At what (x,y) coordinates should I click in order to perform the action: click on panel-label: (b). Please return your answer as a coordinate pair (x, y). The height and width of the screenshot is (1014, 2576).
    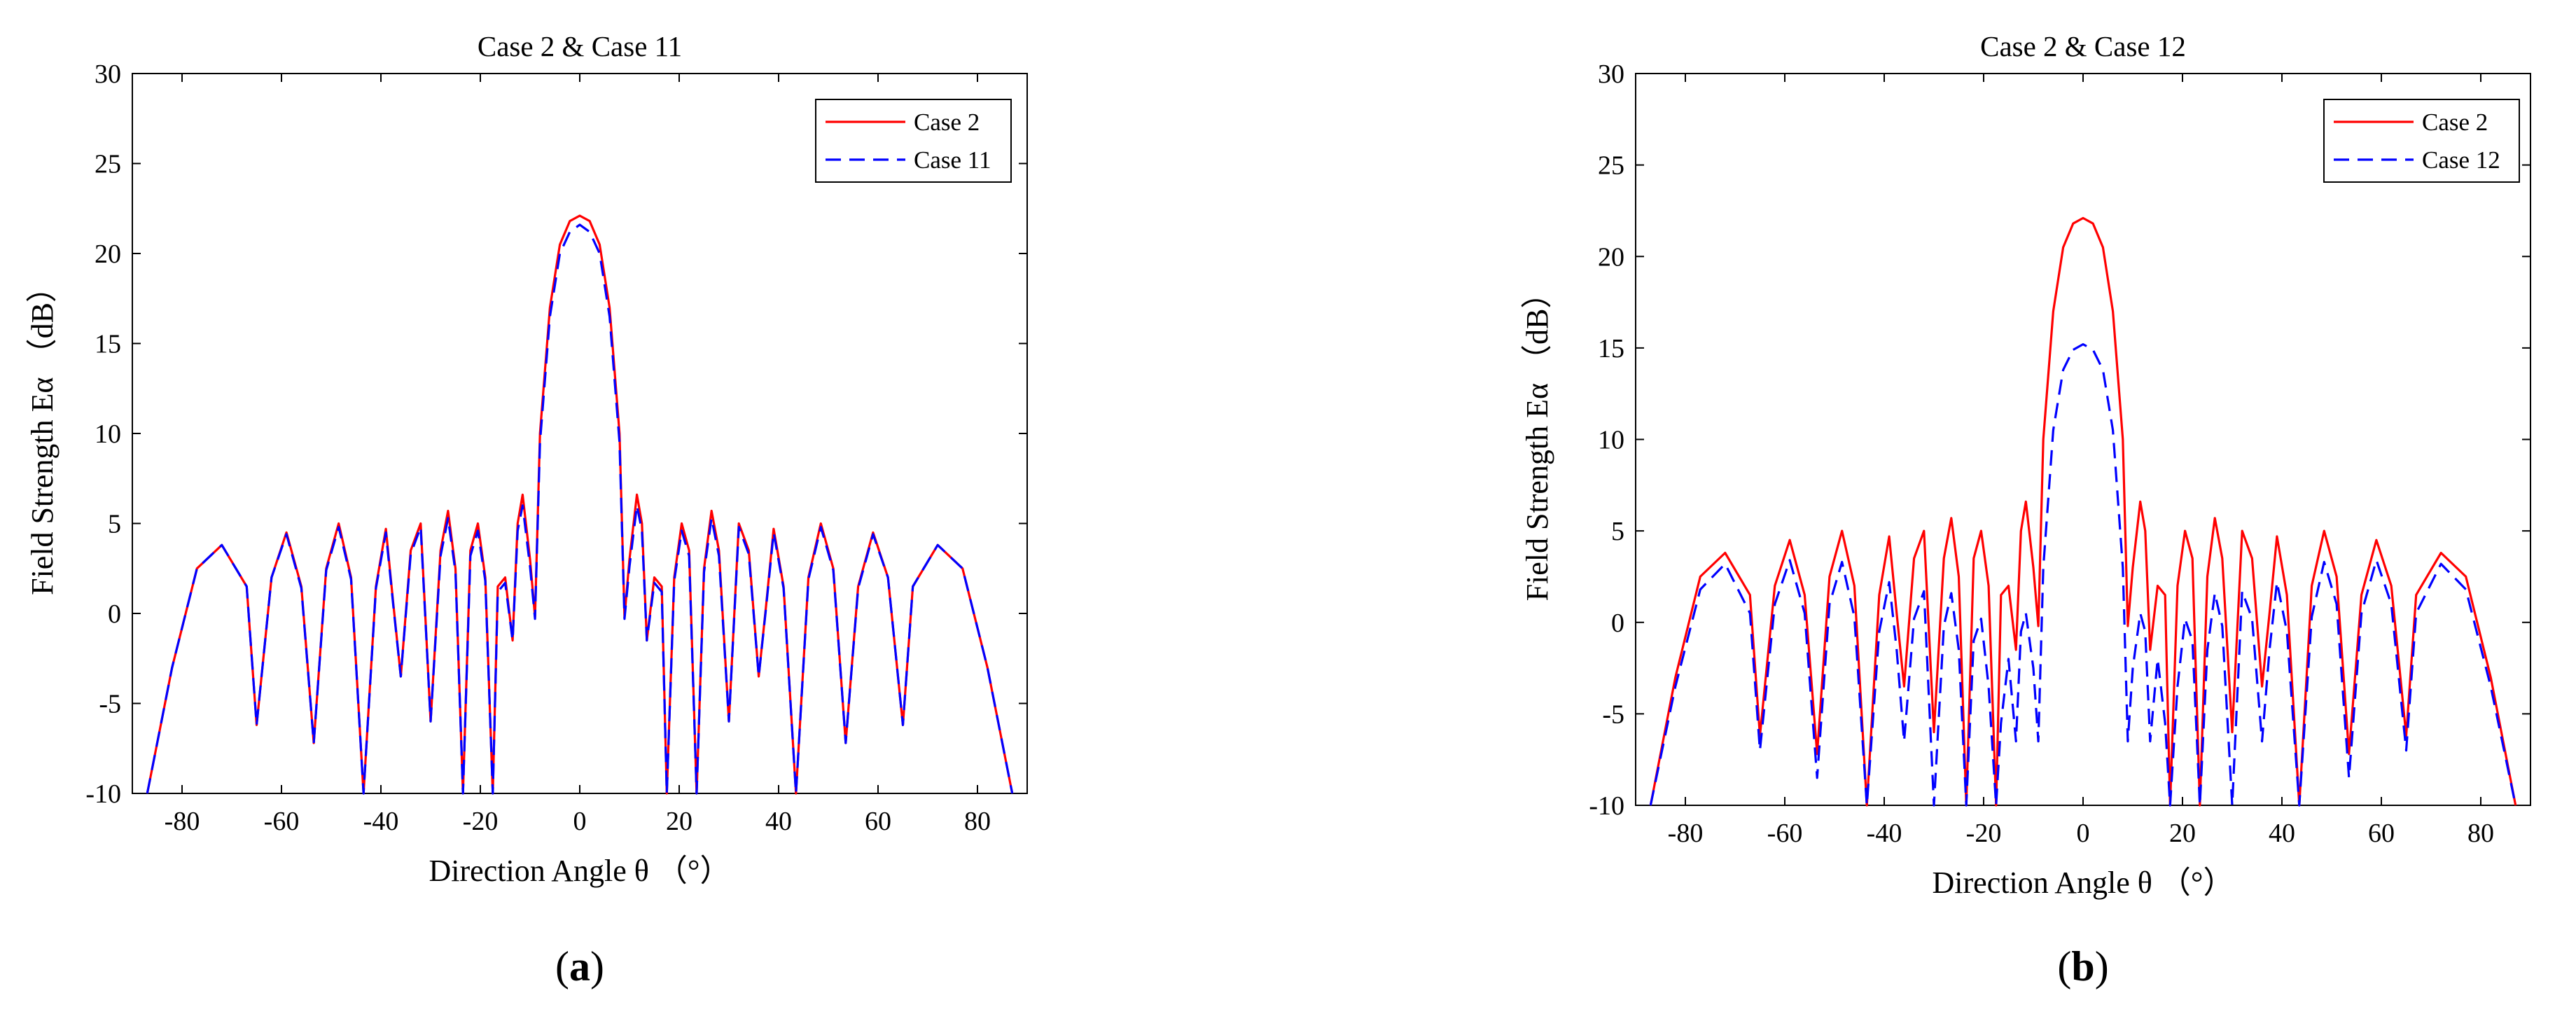
    Looking at the image, I should click on (2082, 966).